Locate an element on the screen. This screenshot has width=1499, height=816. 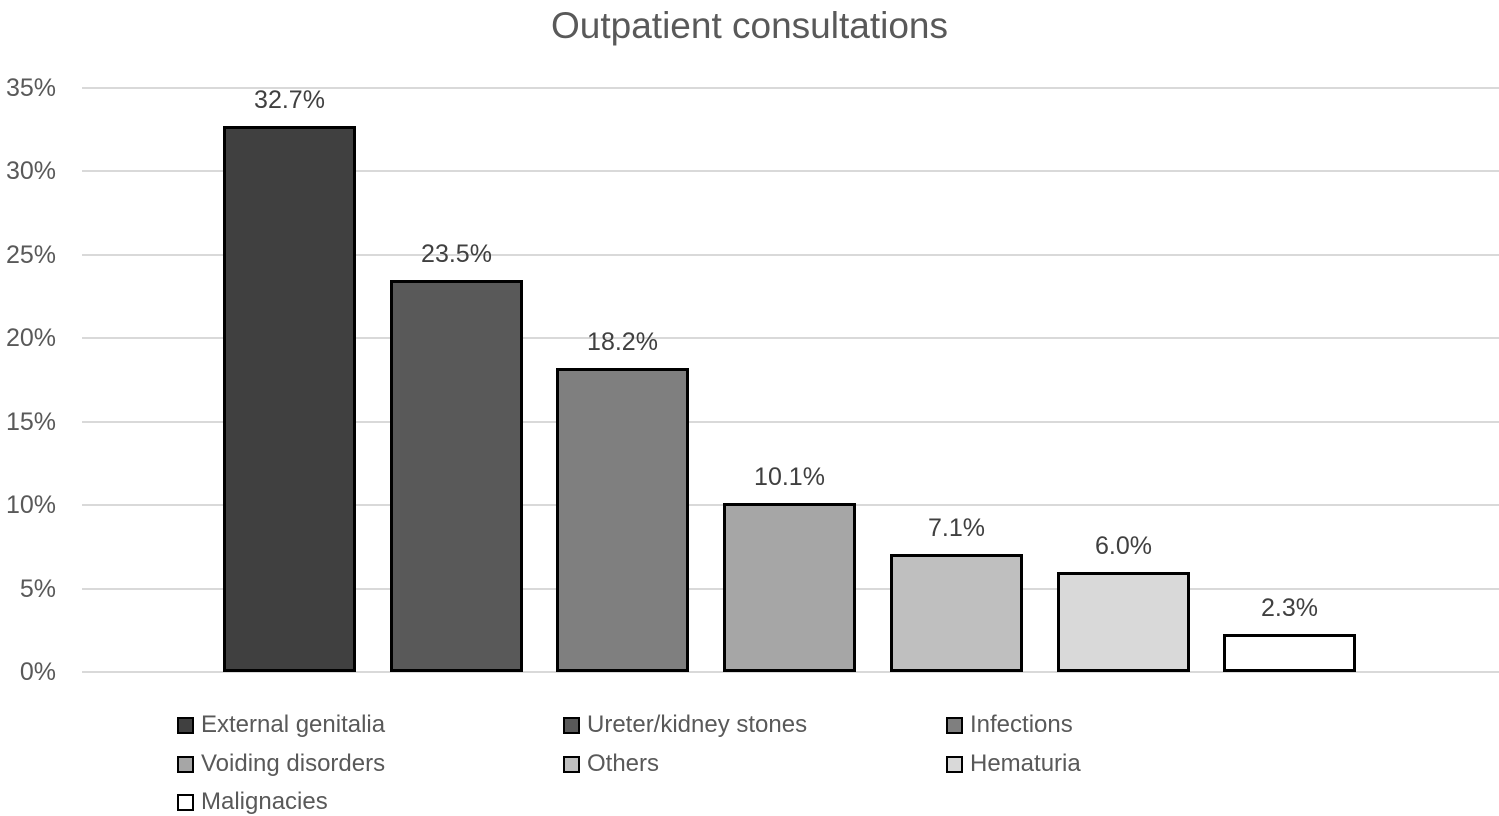
y-tick-label: 5% is located at coordinates (37, 588).